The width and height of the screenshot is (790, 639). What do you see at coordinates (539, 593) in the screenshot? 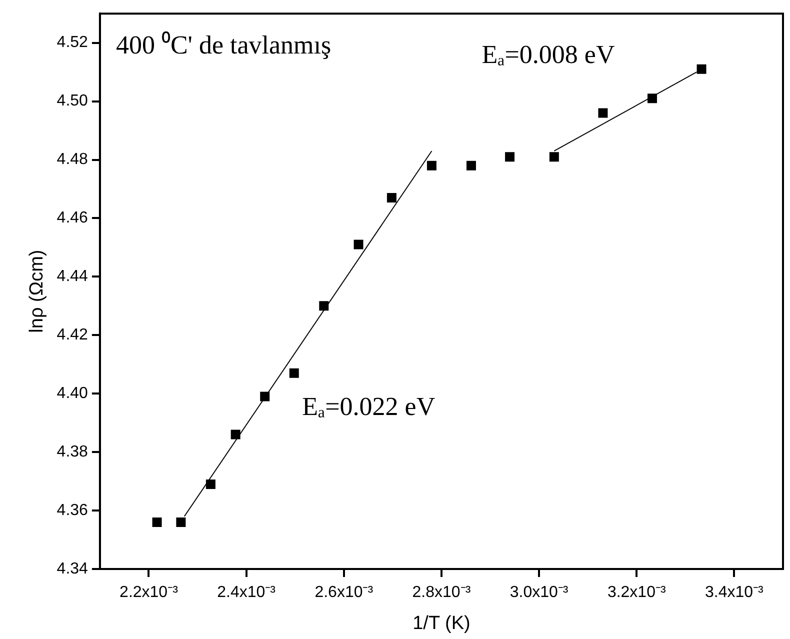
I see `x-tick-label: 3.0x10⁻³` at bounding box center [539, 593].